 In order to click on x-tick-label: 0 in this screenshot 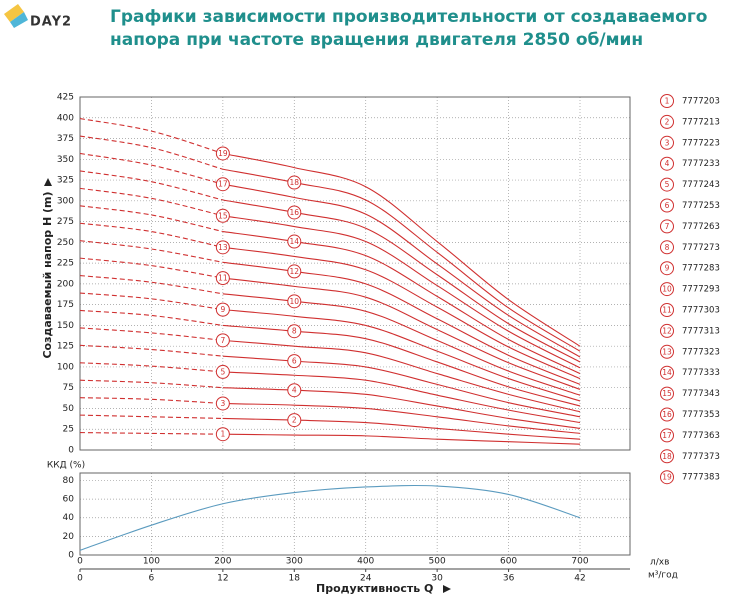, I will do `click(80, 562)`.